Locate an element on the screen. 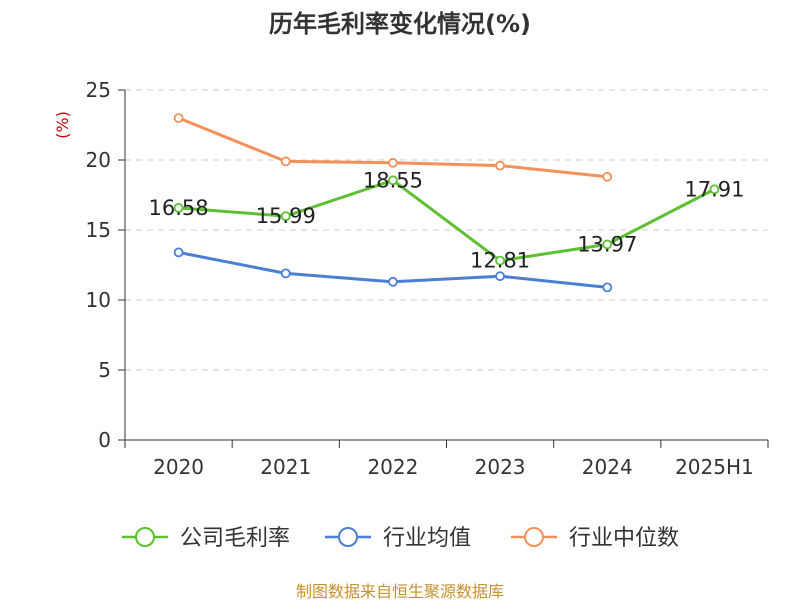 The height and width of the screenshot is (602, 800). y-tick-label: 20 is located at coordinates (98, 160).